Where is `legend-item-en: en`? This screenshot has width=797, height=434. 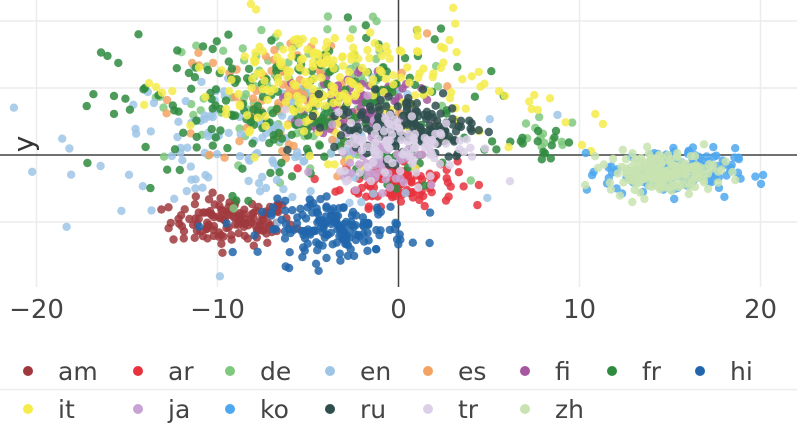
legend-item-en: en is located at coordinates (358, 371).